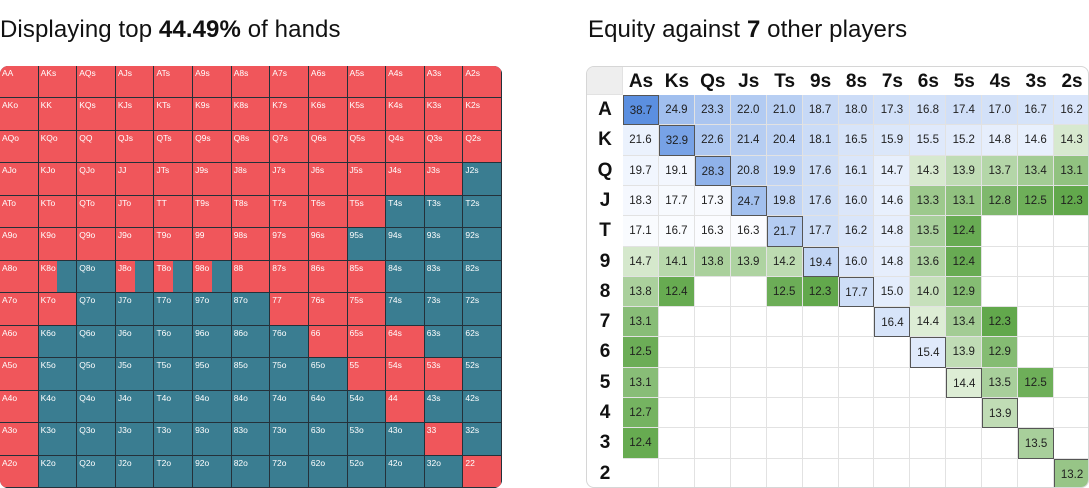 The width and height of the screenshot is (1089, 488). What do you see at coordinates (174, 374) in the screenshot?
I see `hand-cell: T5o` at bounding box center [174, 374].